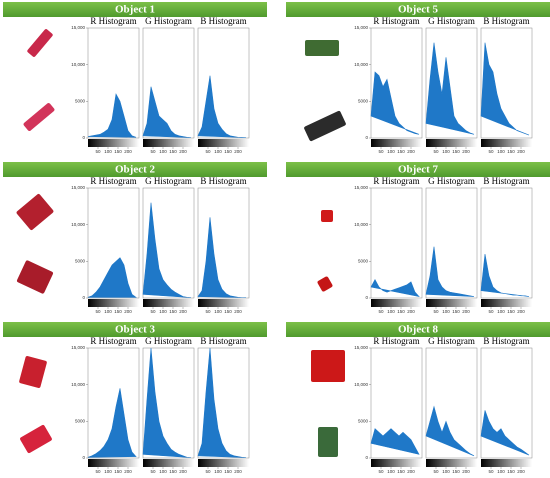 This screenshot has height=478, width=550. I want to click on panel-title: Object 5, so click(418, 10).